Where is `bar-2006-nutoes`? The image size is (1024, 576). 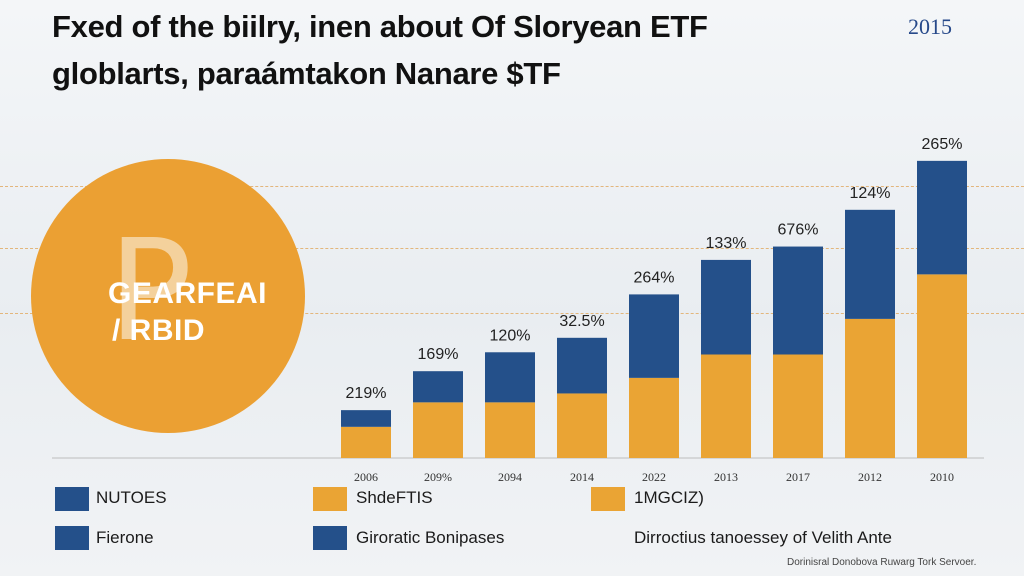 bar-2006-nutoes is located at coordinates (366, 418).